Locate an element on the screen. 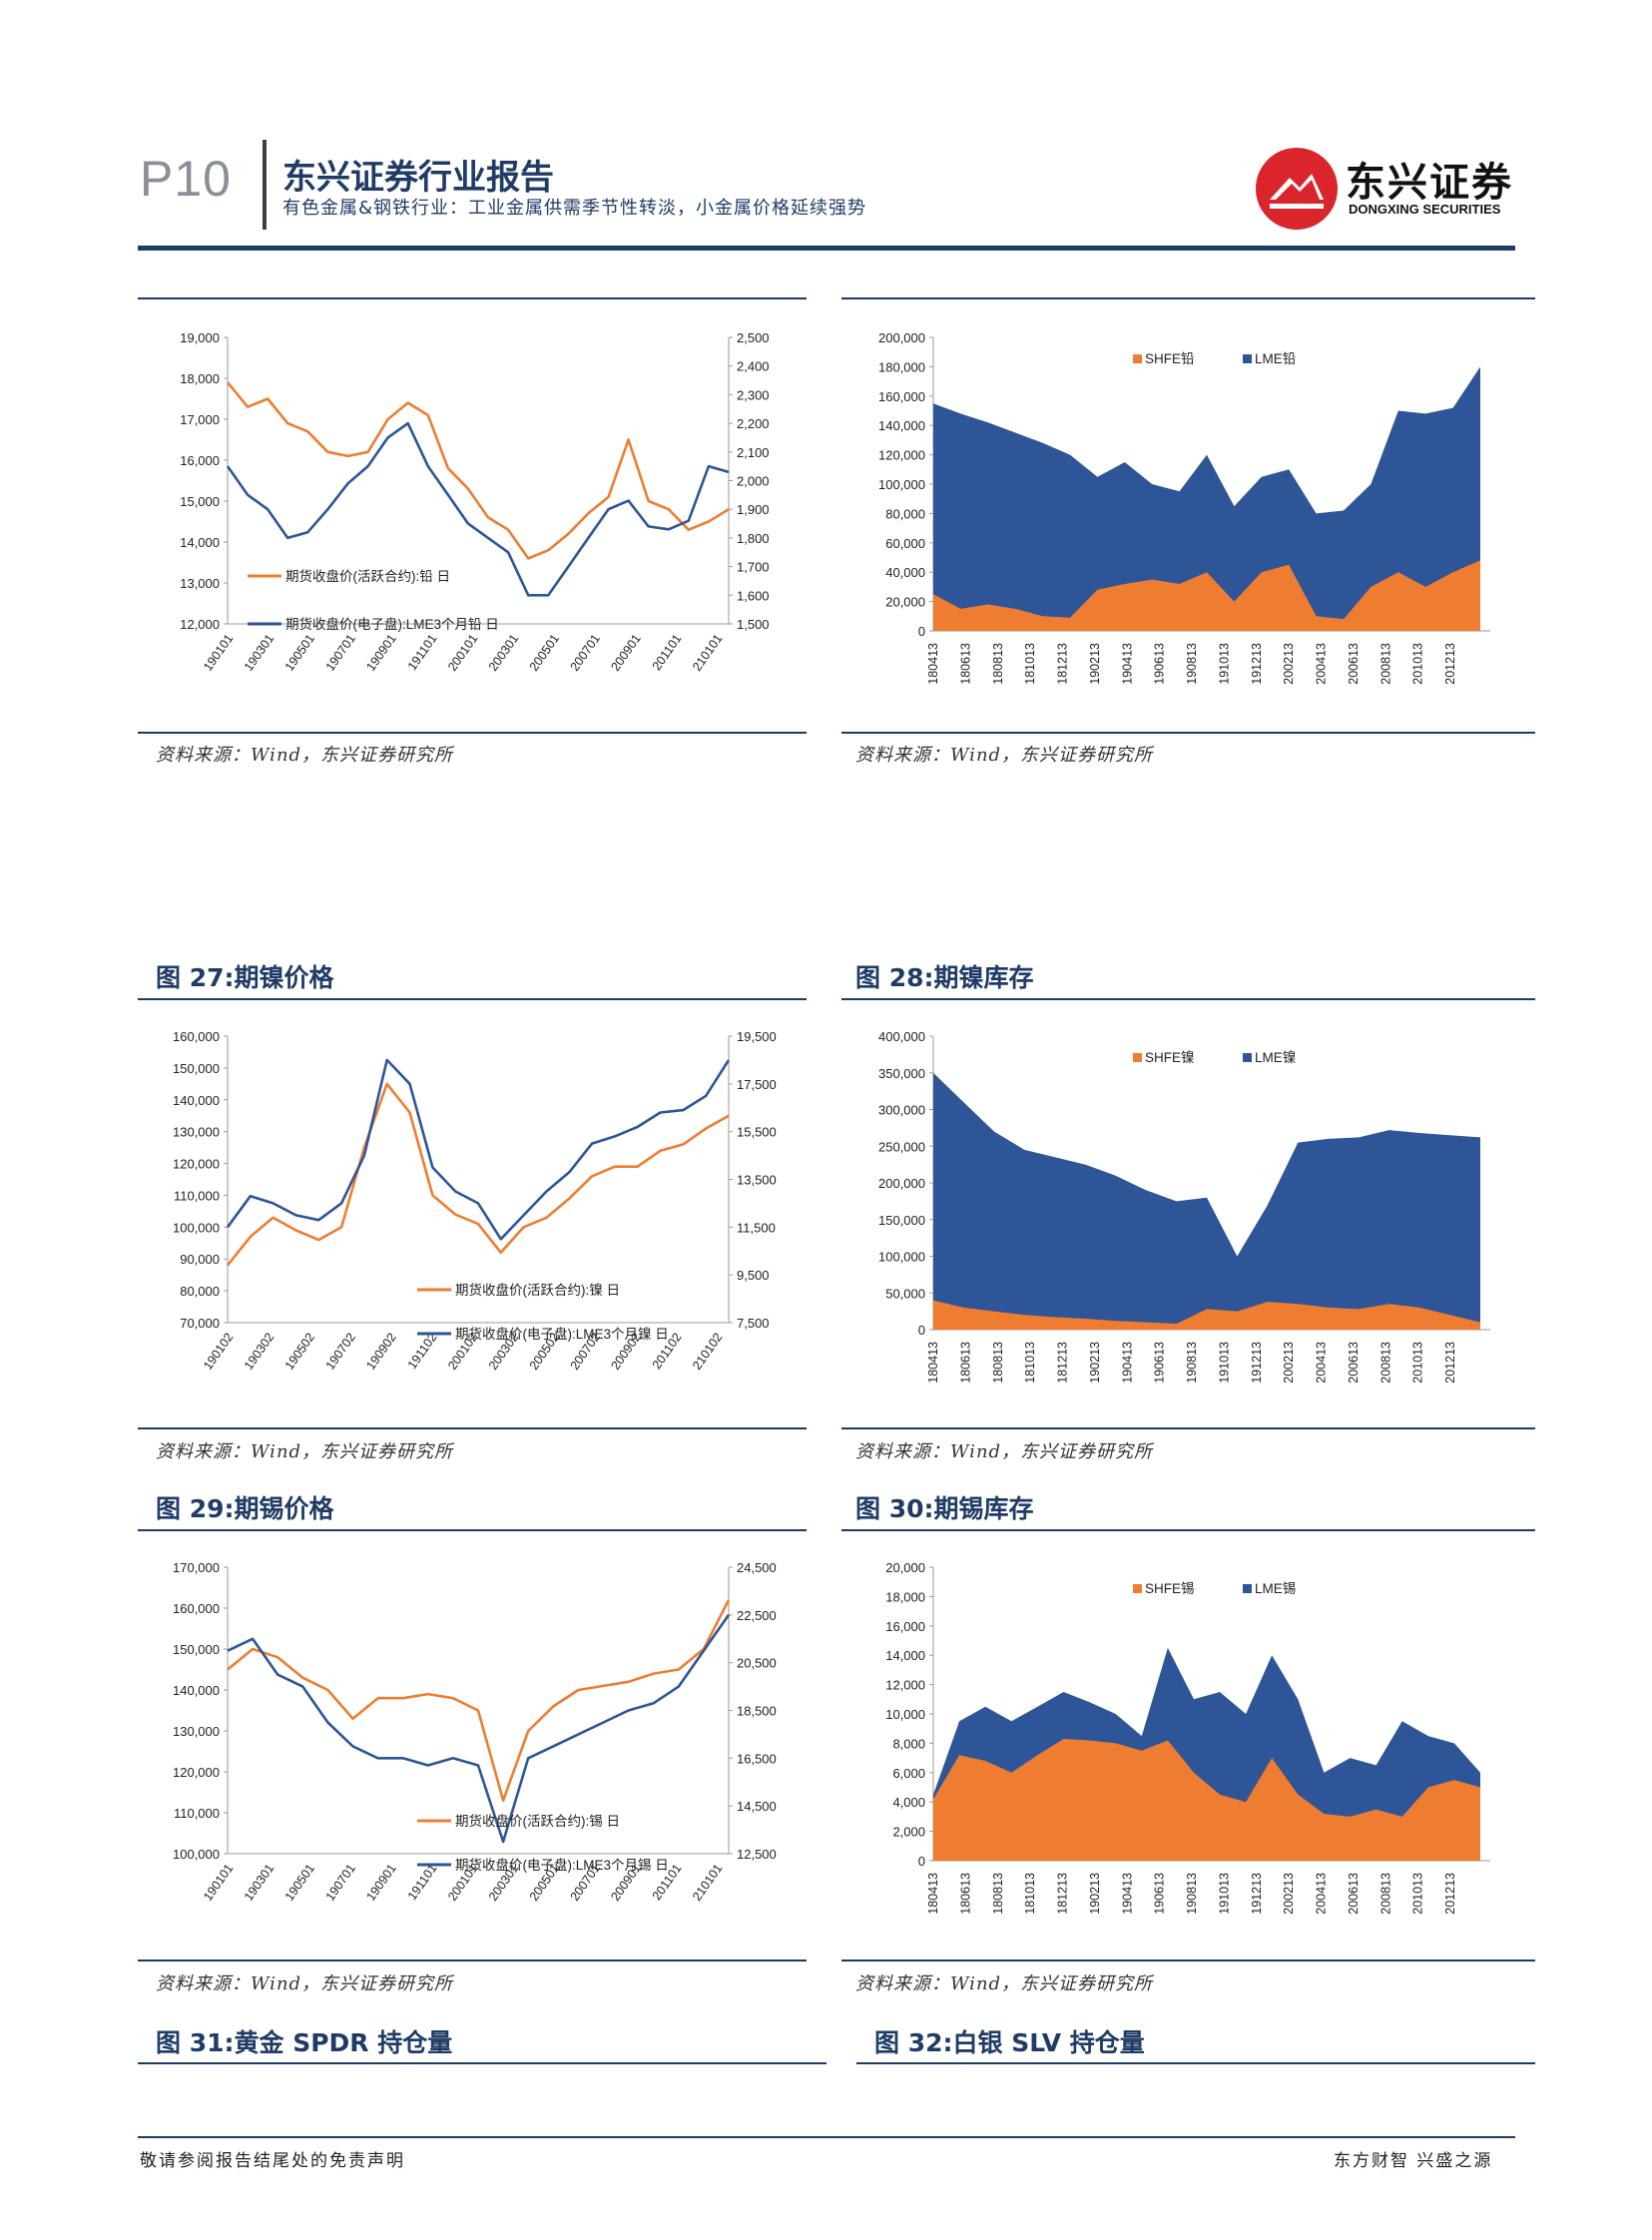  series-line is located at coordinates (479, 1729).